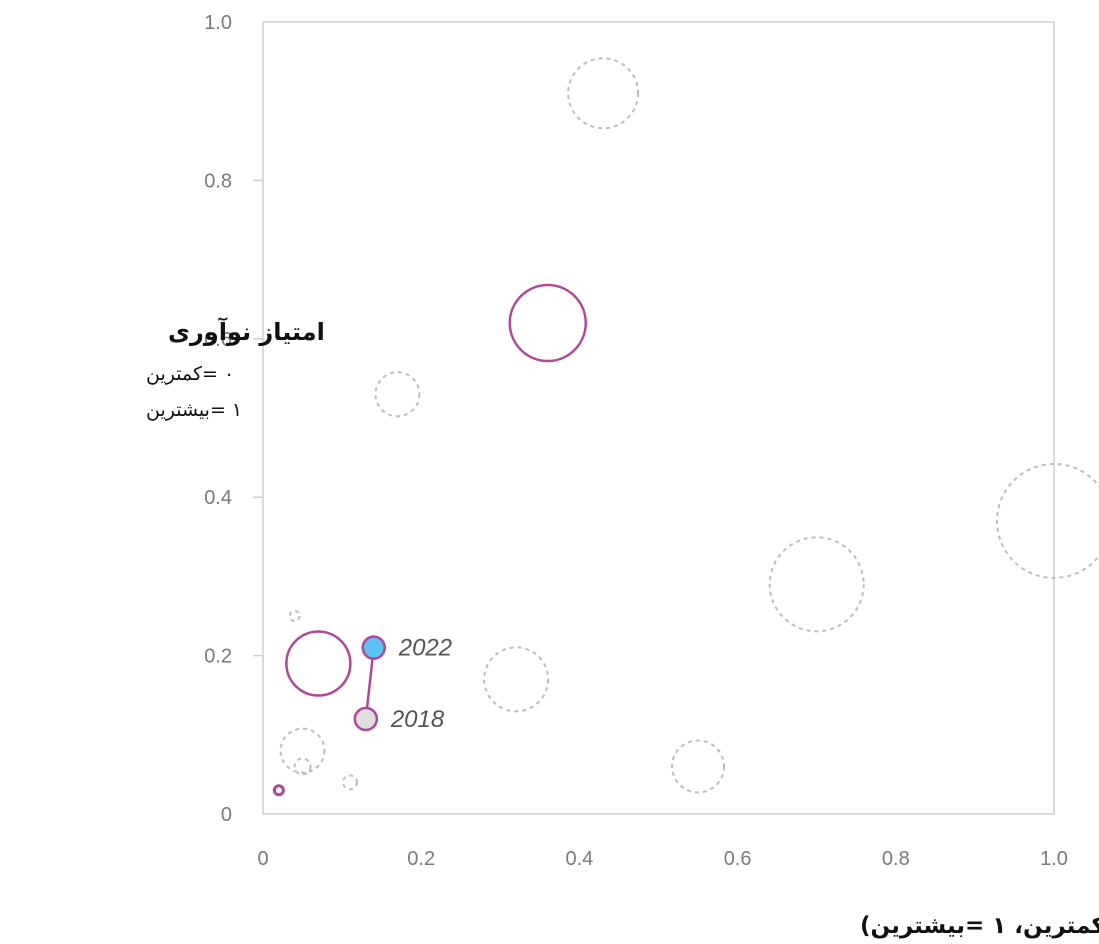 The height and width of the screenshot is (944, 1099). I want to click on y-axis-label-main: امتیاز نوآوری, so click(246, 331).